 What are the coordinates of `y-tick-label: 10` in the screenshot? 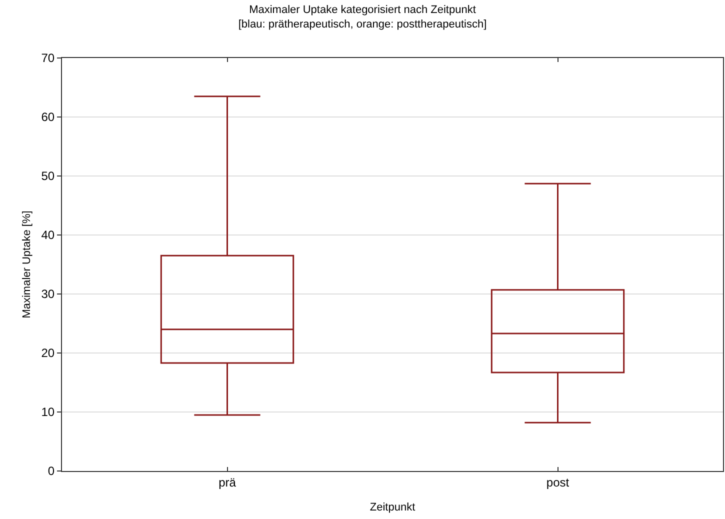 It's located at (48, 412).